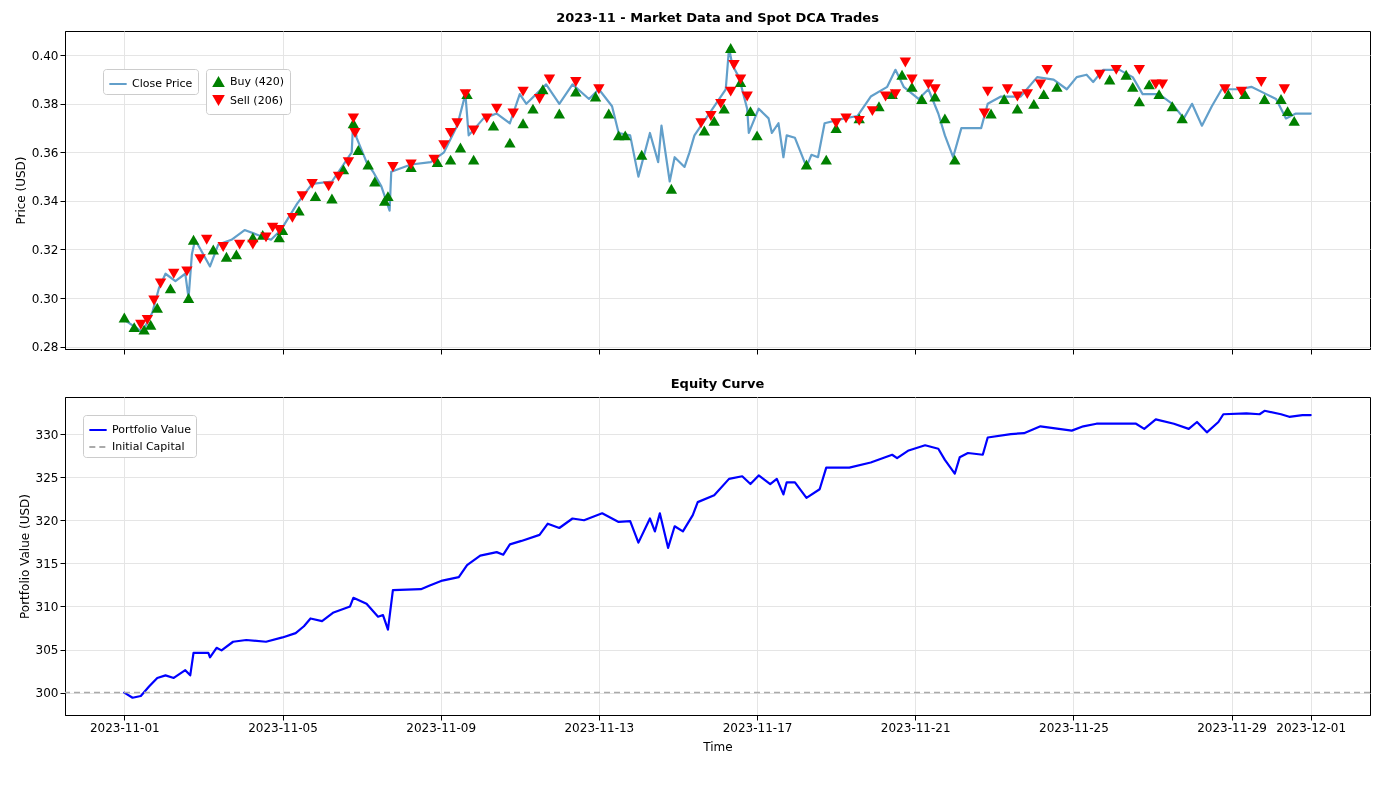  Describe the element at coordinates (915, 727) in the screenshot. I see `x-tick-label: 2023-11-21` at that location.